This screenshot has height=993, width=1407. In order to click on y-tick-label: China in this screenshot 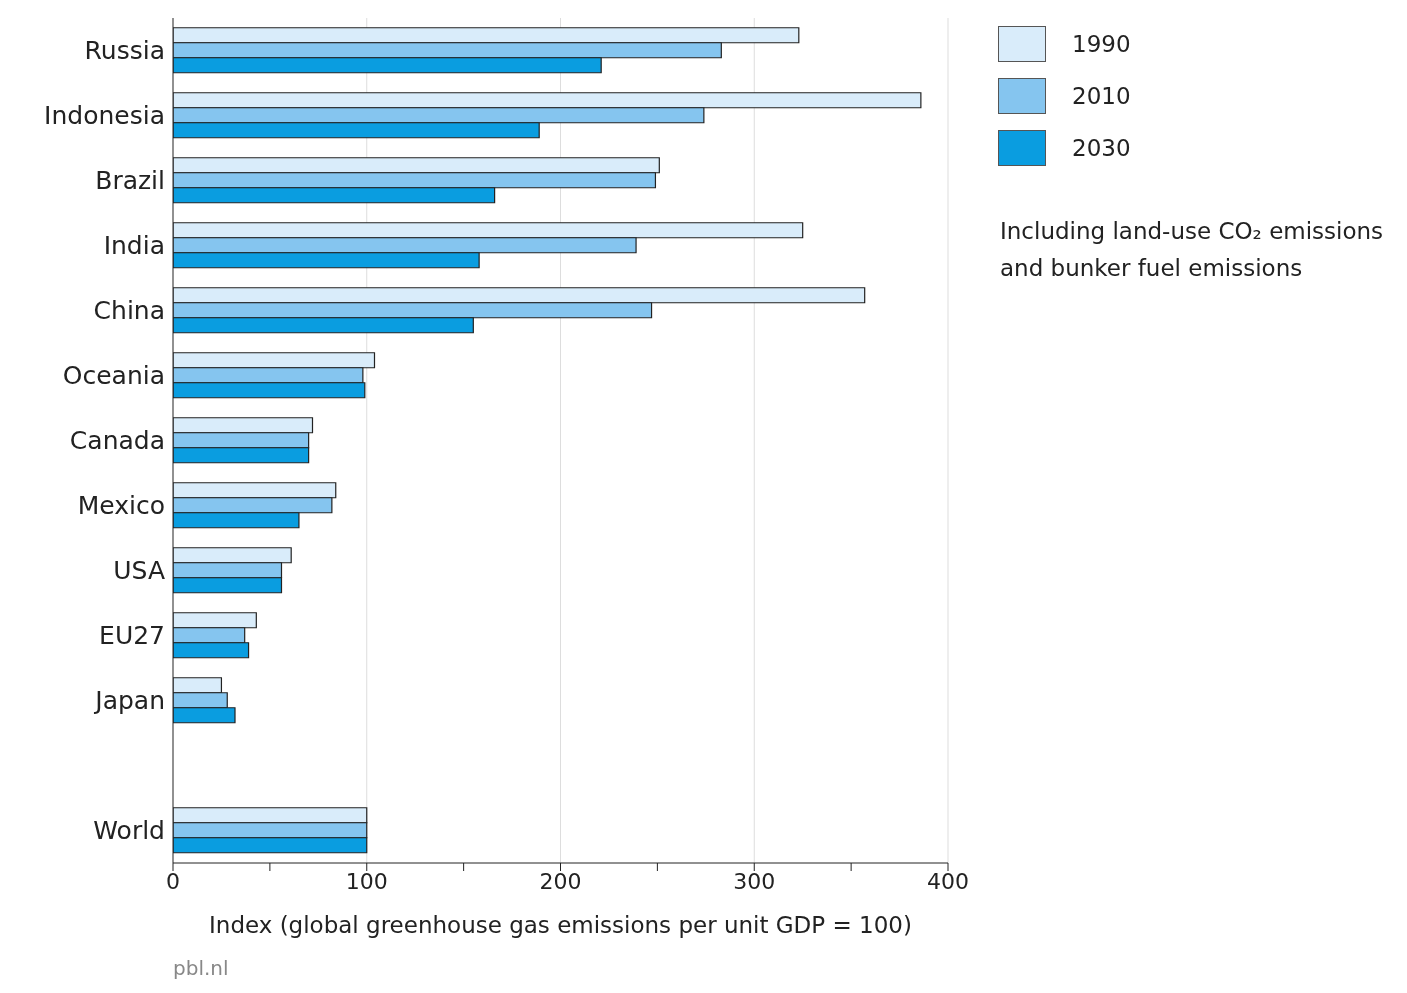, I will do `click(129, 311)`.